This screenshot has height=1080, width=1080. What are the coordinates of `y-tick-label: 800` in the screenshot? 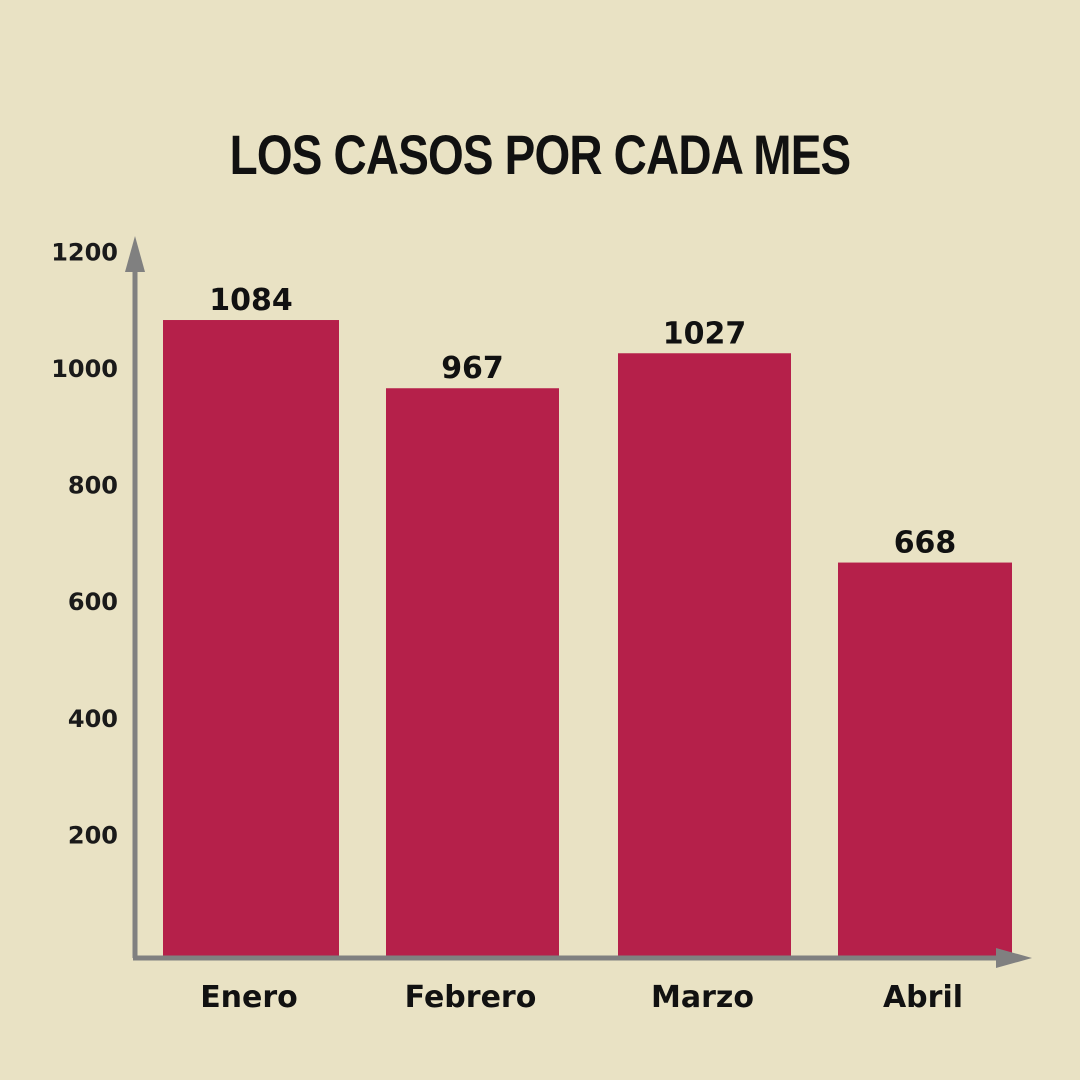 It's located at (93, 486).